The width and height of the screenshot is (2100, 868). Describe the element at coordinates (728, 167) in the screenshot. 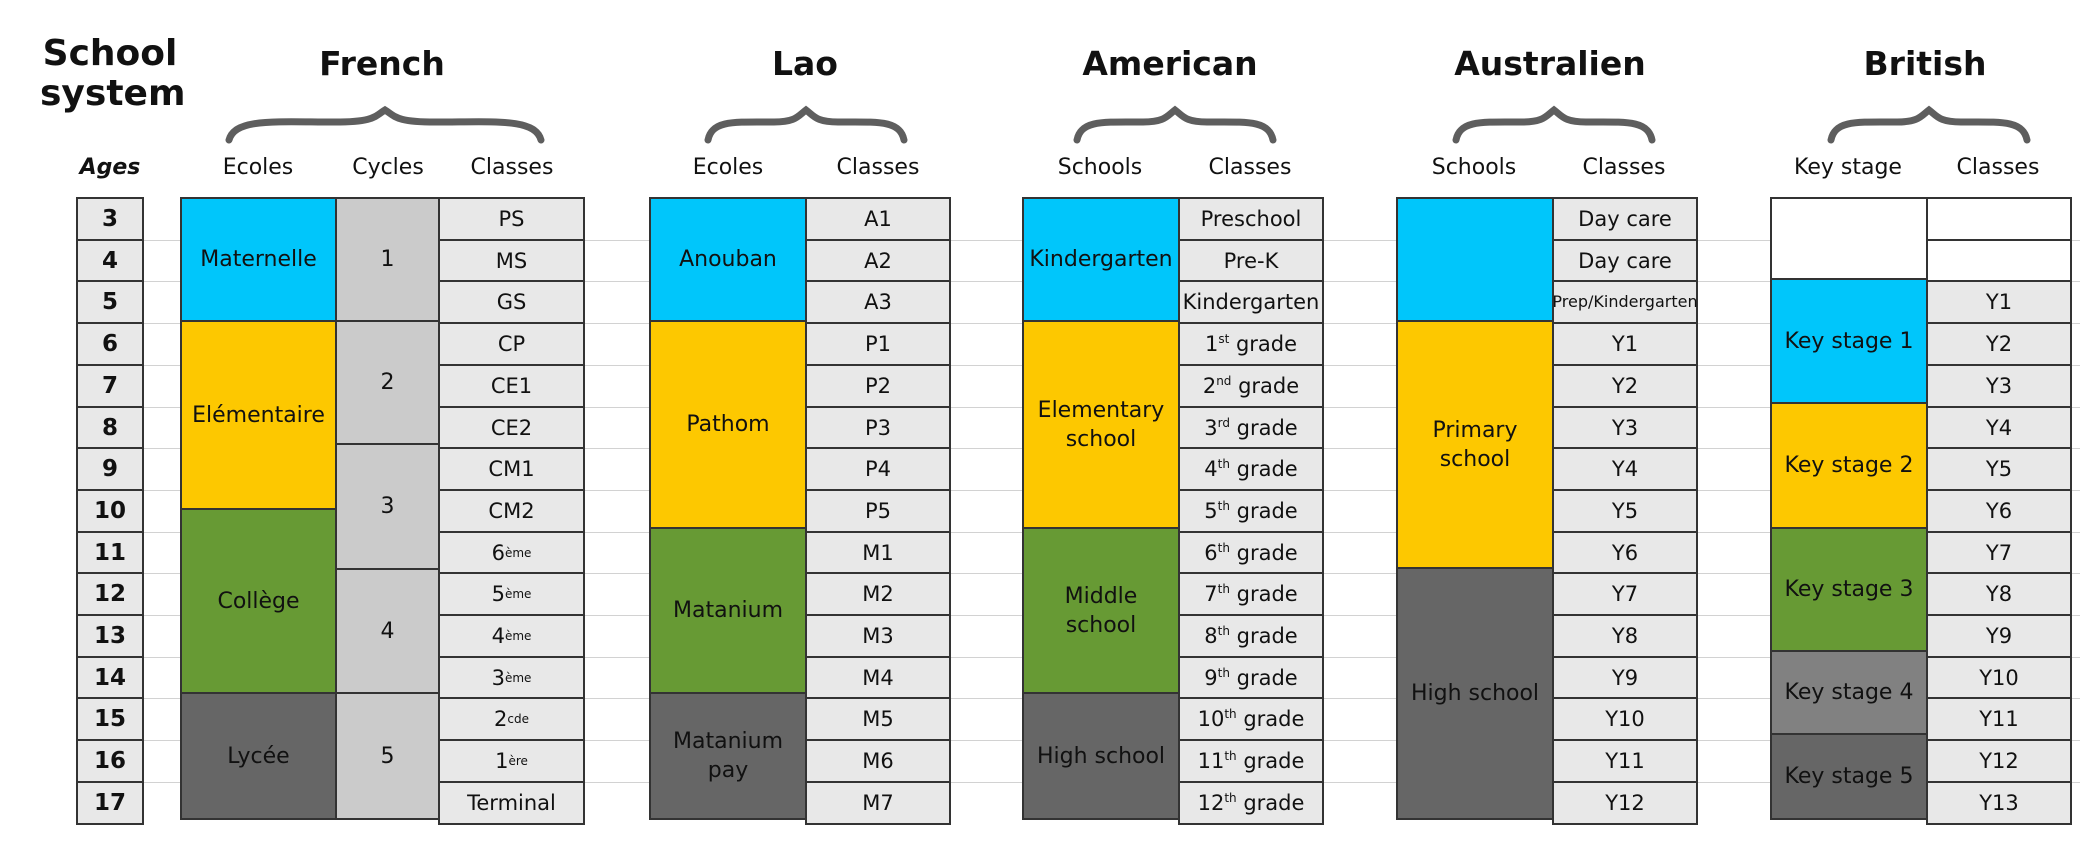

I see `lao-ecoles-header: Ecoles` at that location.